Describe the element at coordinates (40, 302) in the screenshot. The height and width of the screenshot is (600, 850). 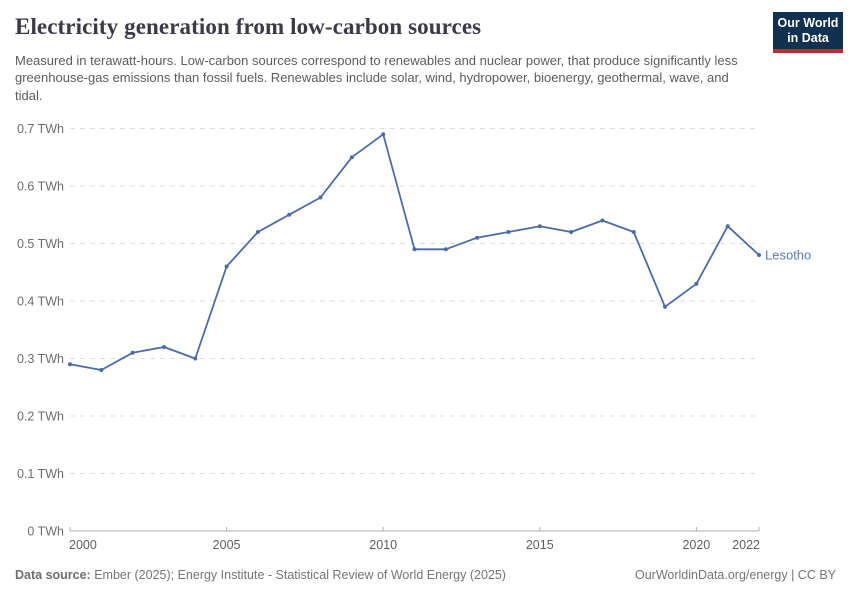
I see `y-tick-label: 0.4 TWh` at that location.